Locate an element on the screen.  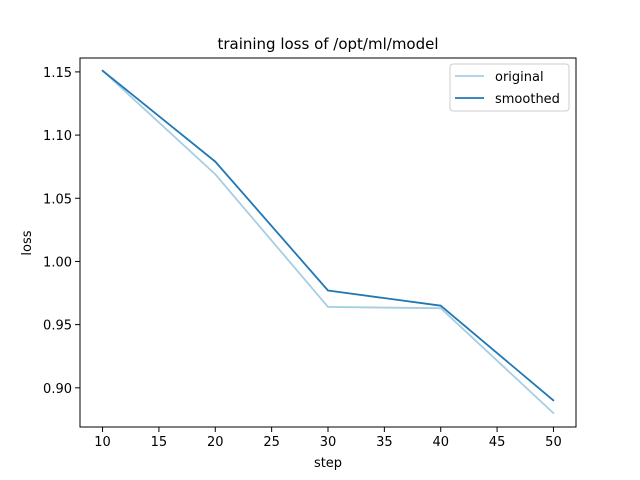
y-axis-ticks: 0.90 0.95 1.00 1.05 1.10 1.15 is located at coordinates (61, 231).